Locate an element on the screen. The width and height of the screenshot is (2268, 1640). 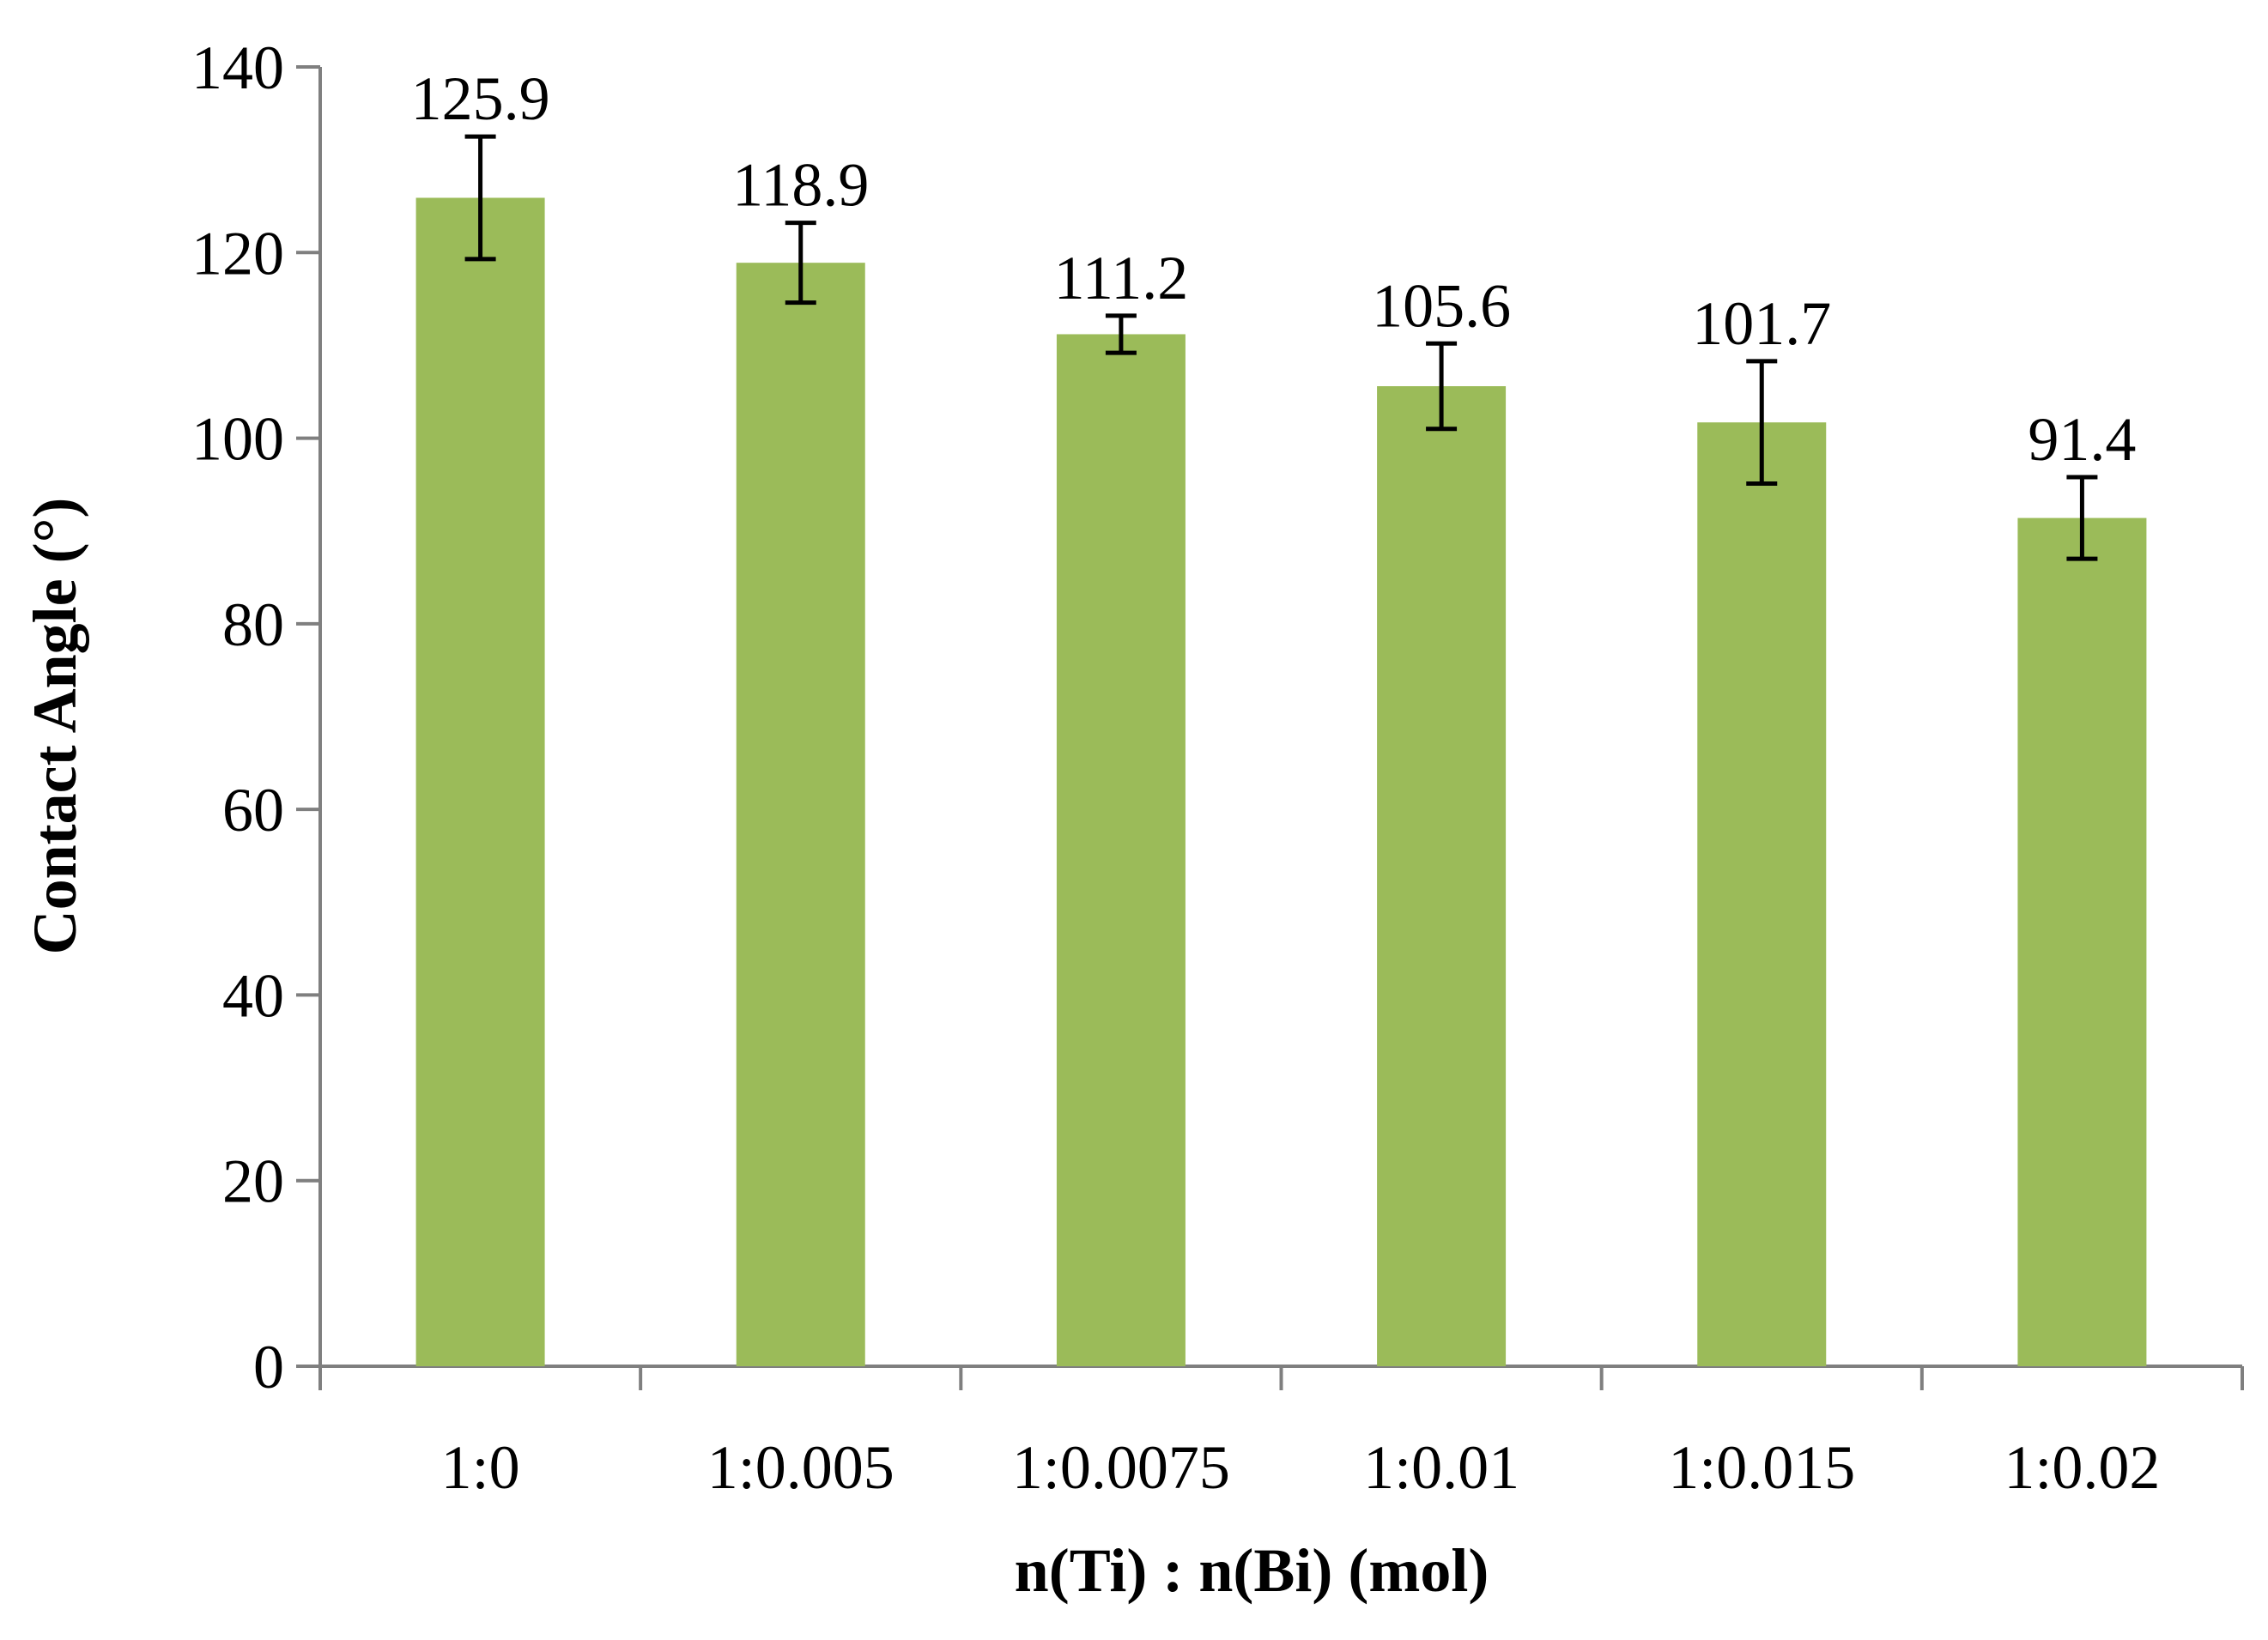
y-tick-label: 120 is located at coordinates (237, 253).